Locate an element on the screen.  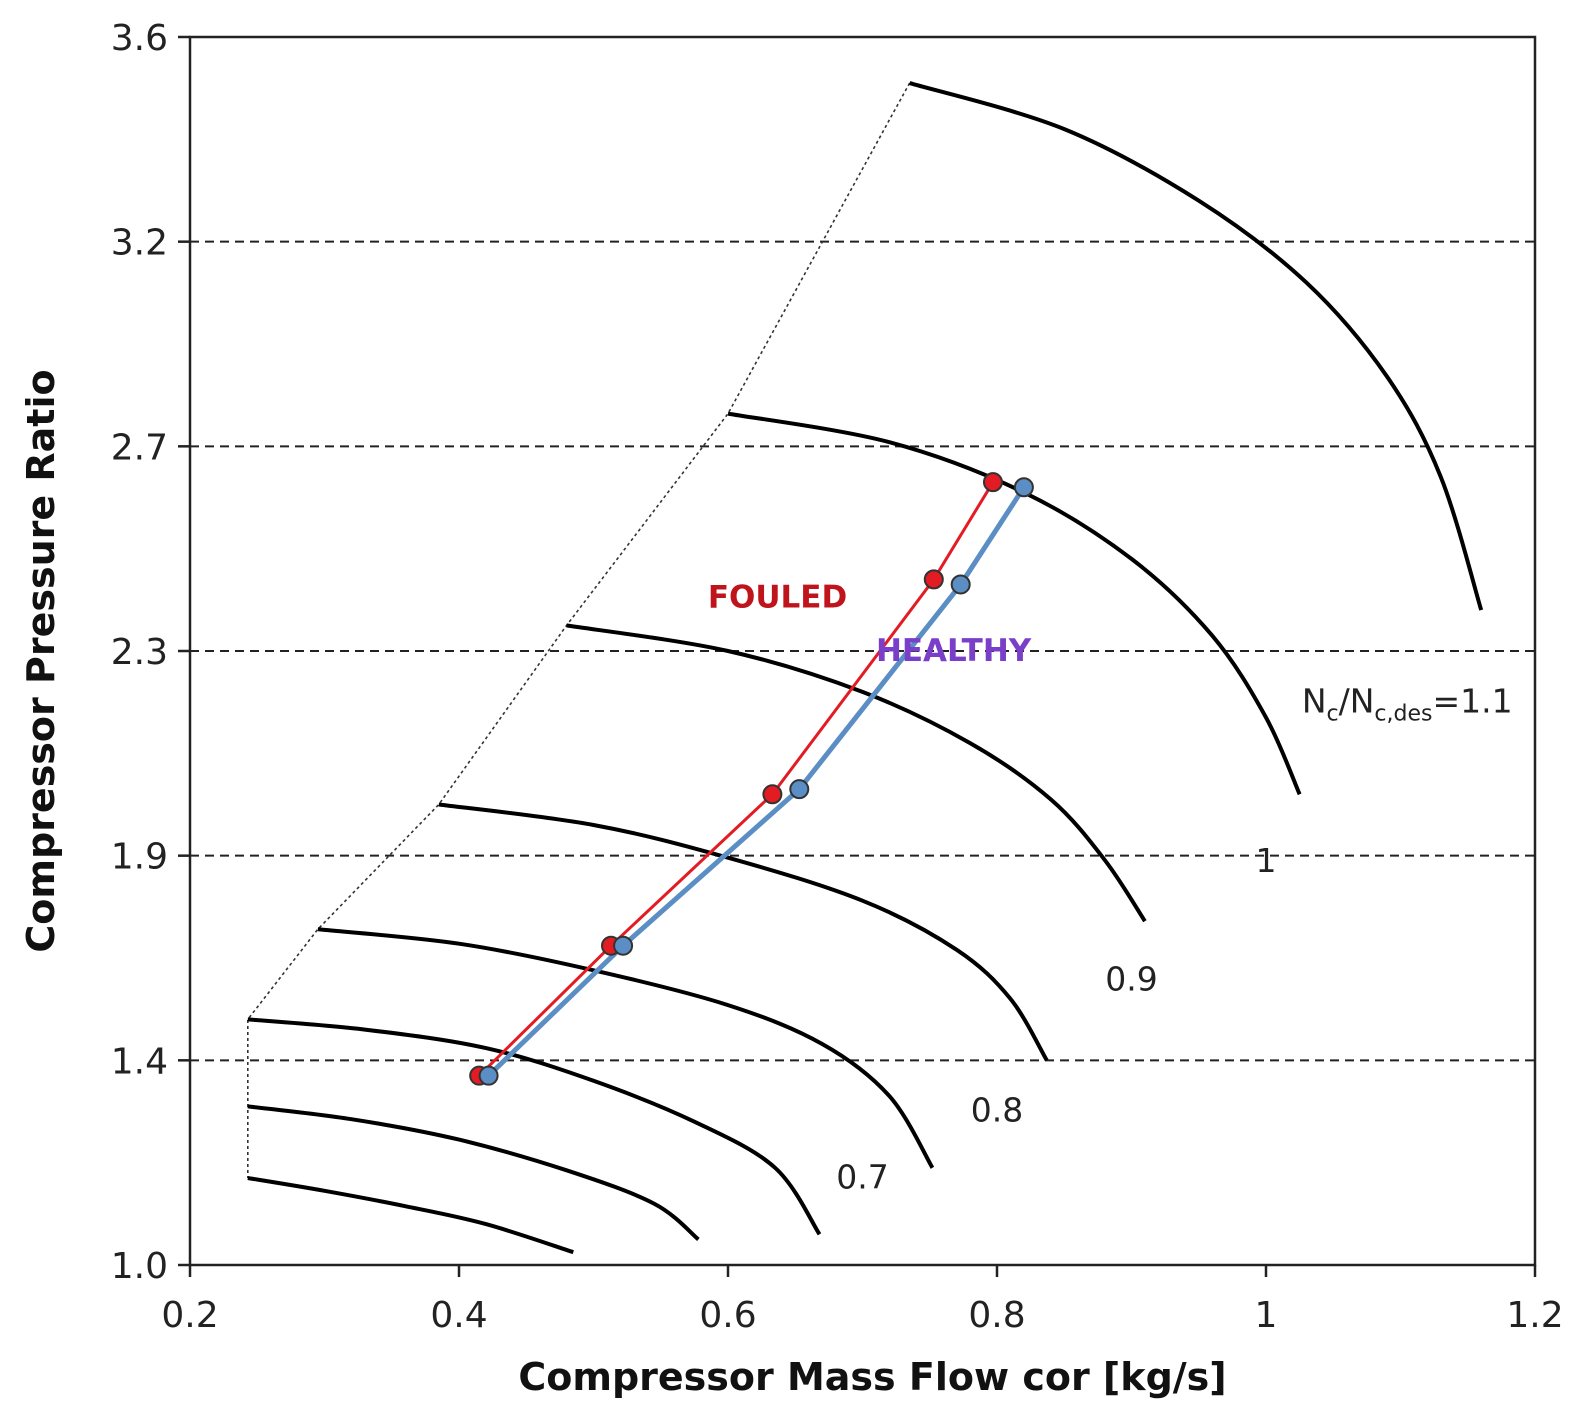
speed-line-label-top: Nc/Nc,des=1.1 is located at coordinates (1407, 703).